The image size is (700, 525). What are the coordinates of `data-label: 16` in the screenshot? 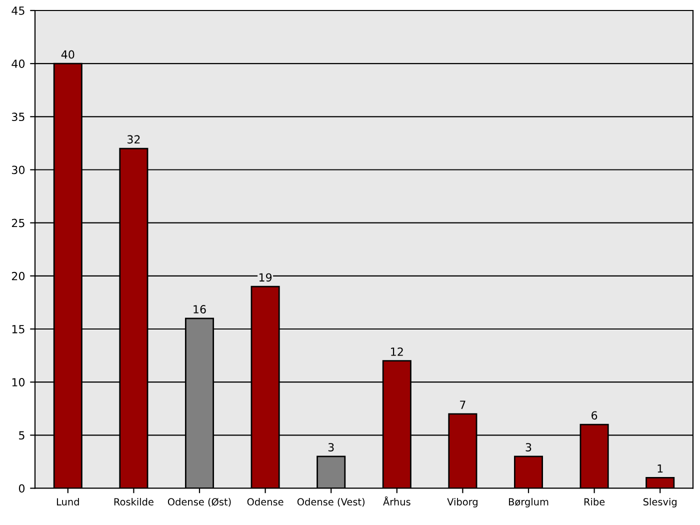 It's located at (200, 309).